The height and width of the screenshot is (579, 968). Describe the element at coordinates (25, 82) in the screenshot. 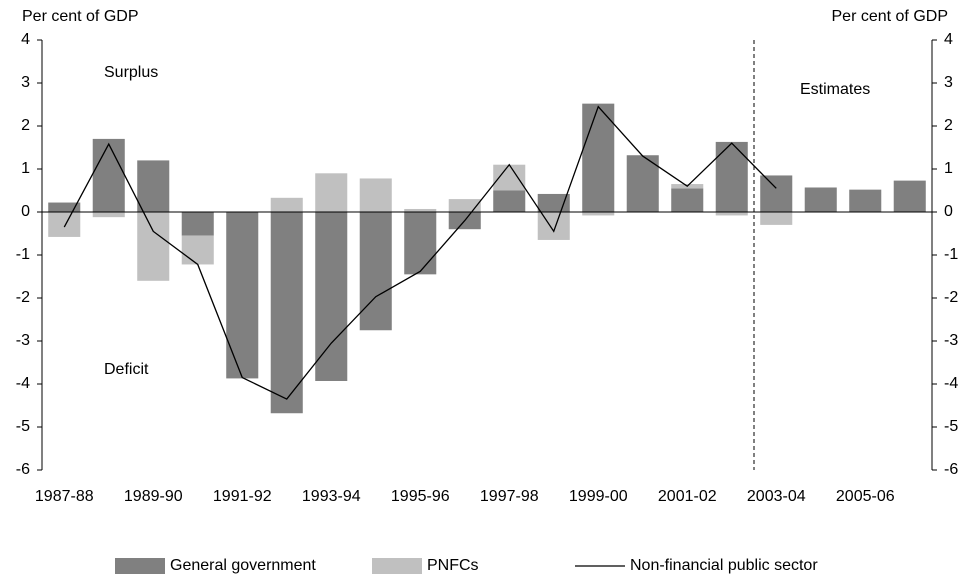

I see `y-tick-label: 3` at that location.